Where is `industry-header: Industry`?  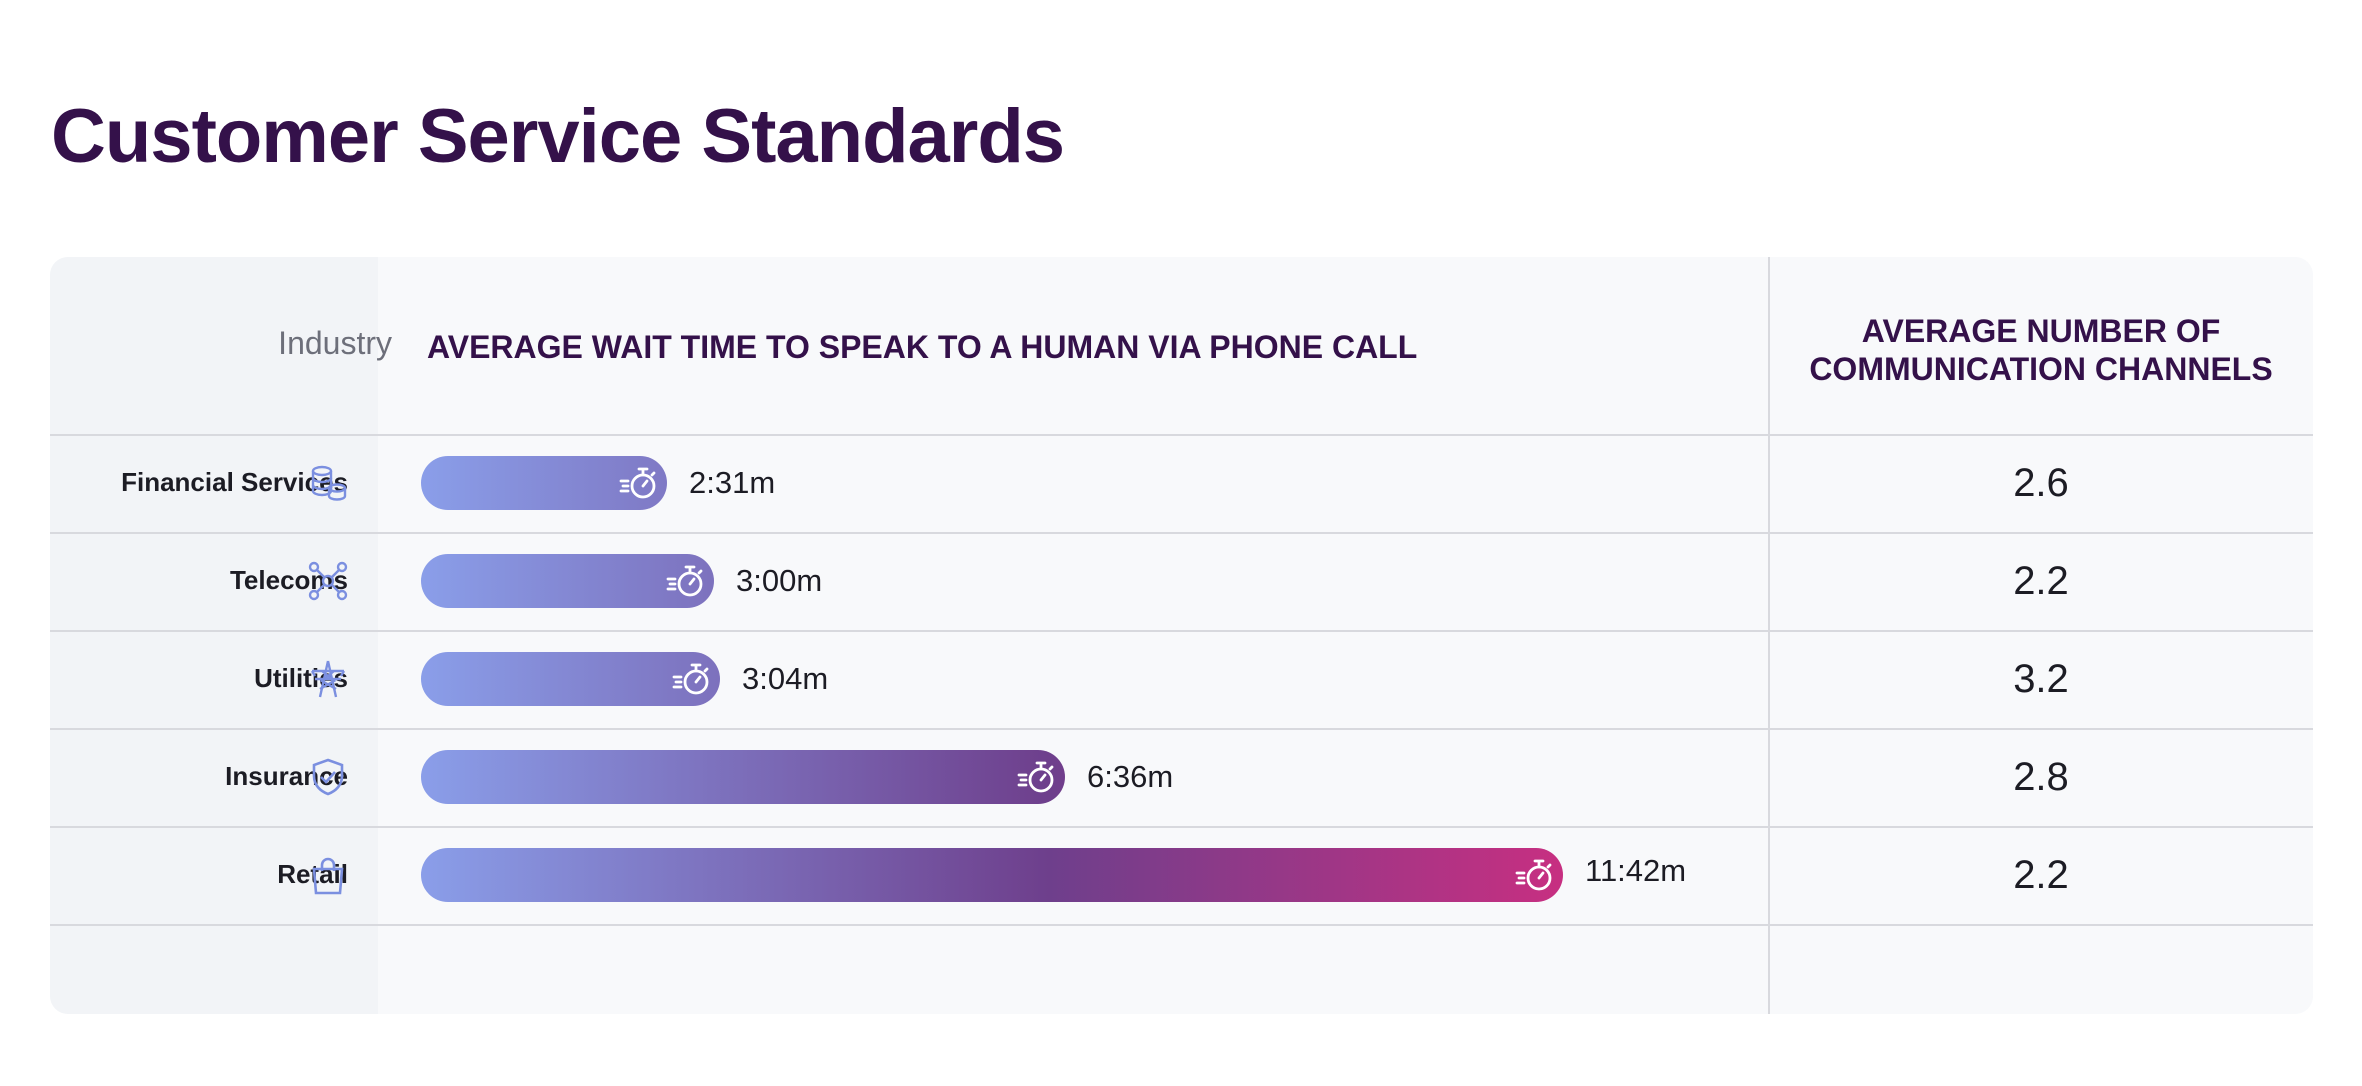 industry-header: Industry is located at coordinates (335, 343).